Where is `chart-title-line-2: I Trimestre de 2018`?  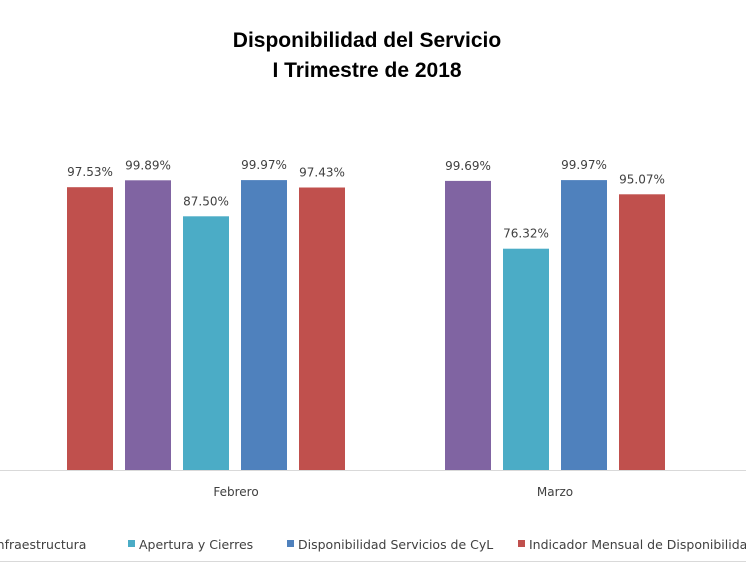 chart-title-line-2: I Trimestre de 2018 is located at coordinates (366, 70).